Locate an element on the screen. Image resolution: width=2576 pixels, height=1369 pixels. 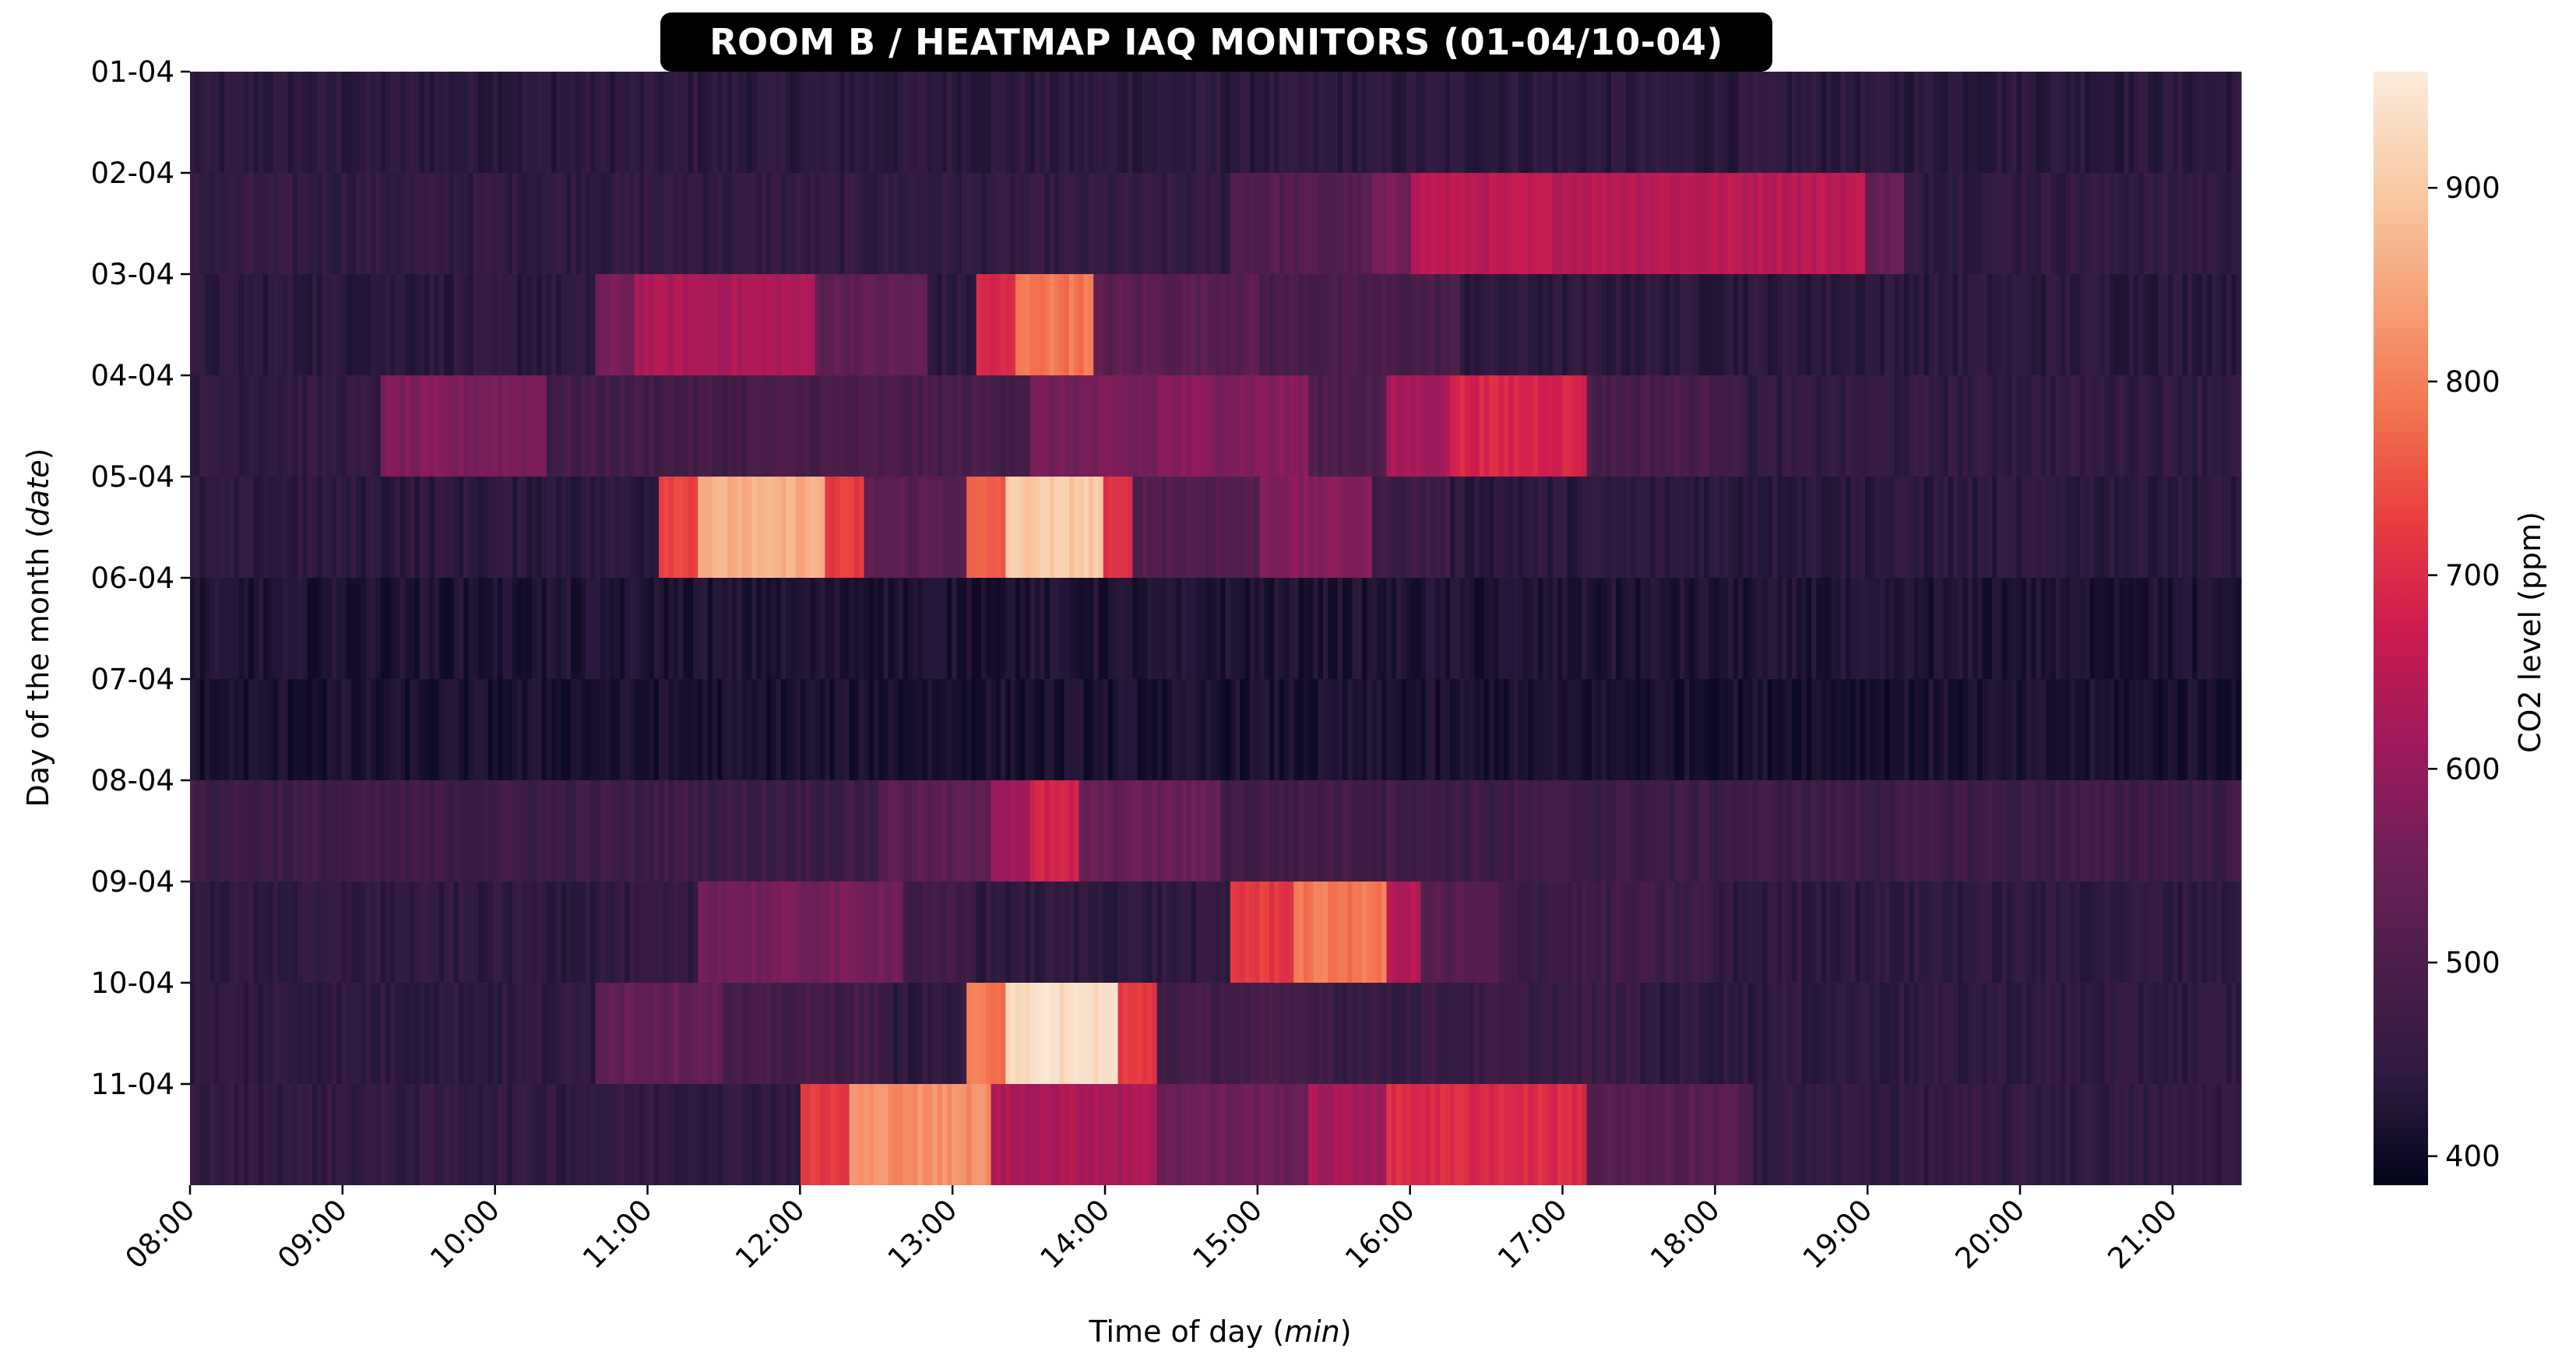
x-tick-label: 09:00 is located at coordinates (312, 1234).